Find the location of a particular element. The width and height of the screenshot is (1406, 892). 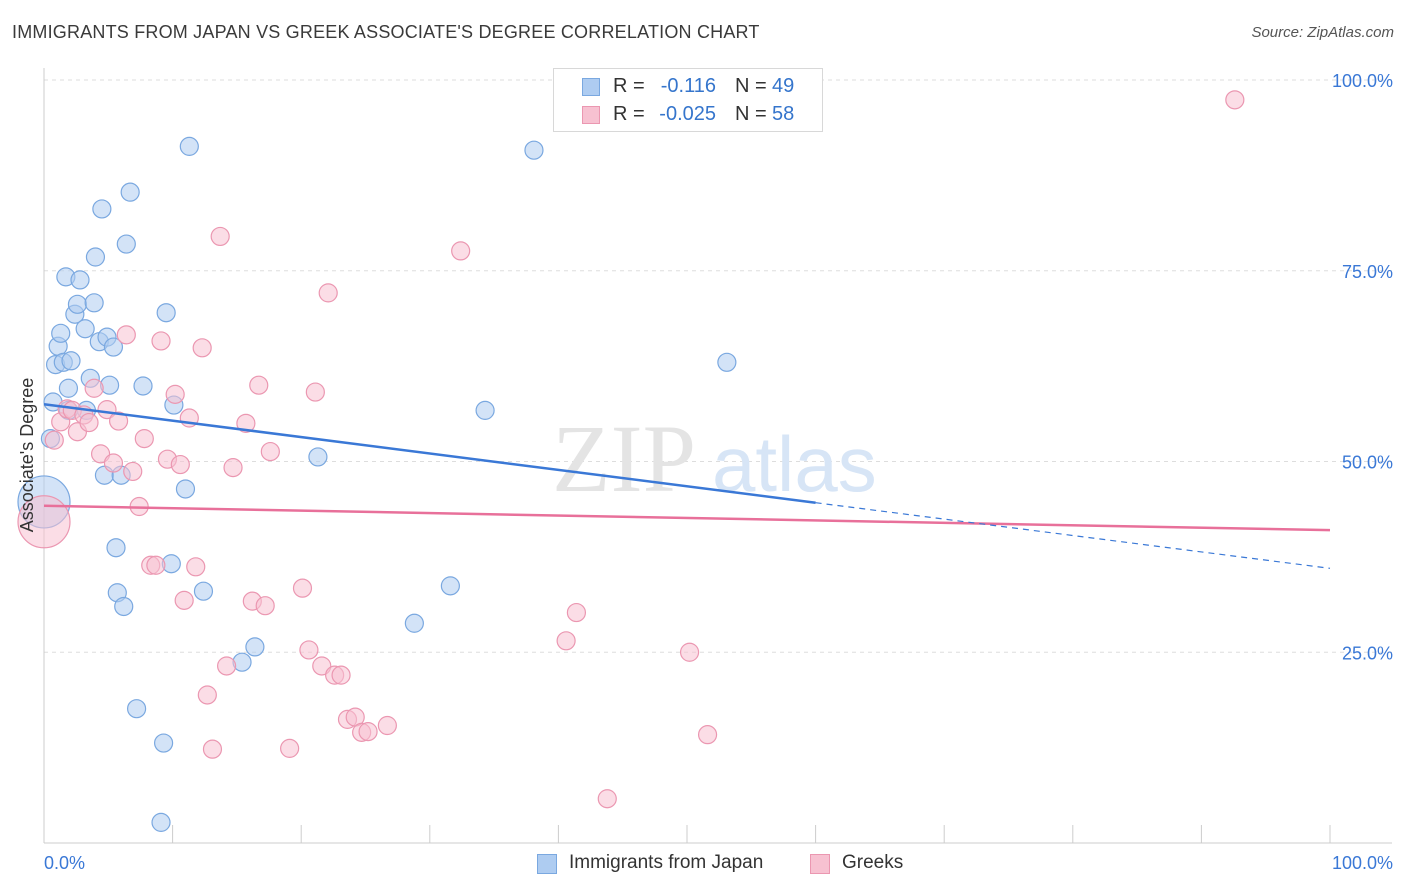

x-tick-label: 0.0% is located at coordinates (64, 863).